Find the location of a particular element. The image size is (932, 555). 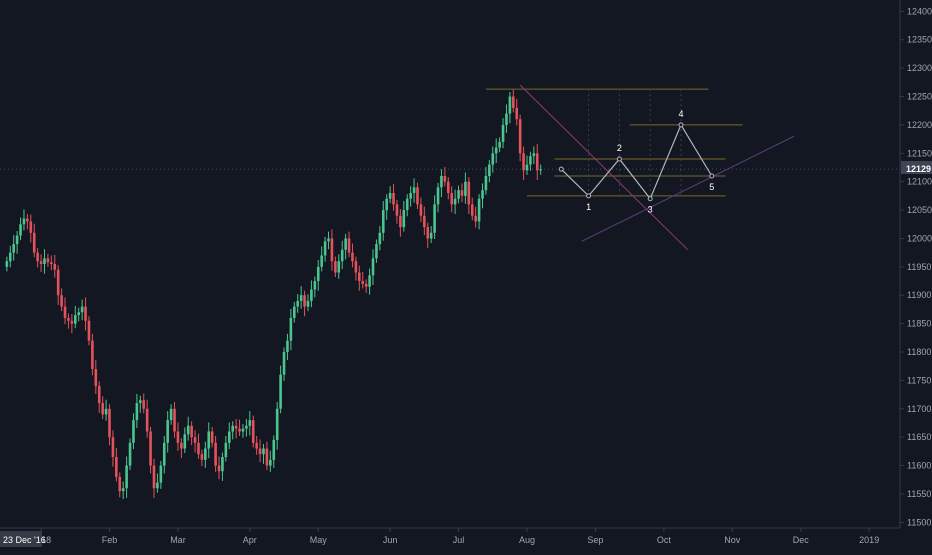

y-tick-label: 11700 is located at coordinates (919, 409).